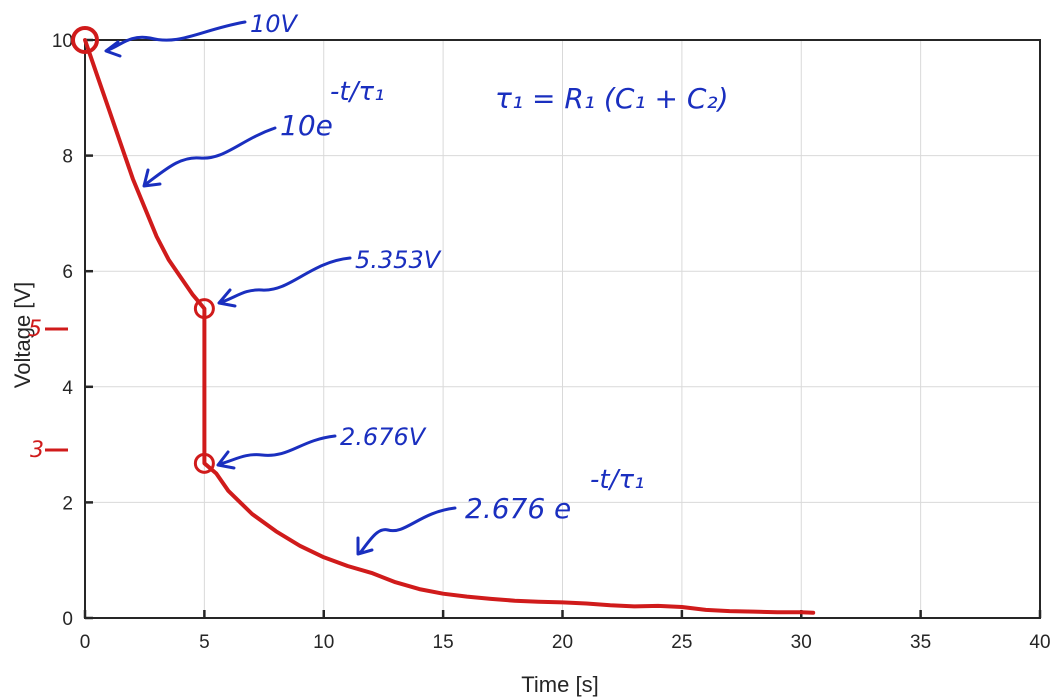  What do you see at coordinates (801, 642) in the screenshot?
I see `x-tick-label: 30` at bounding box center [801, 642].